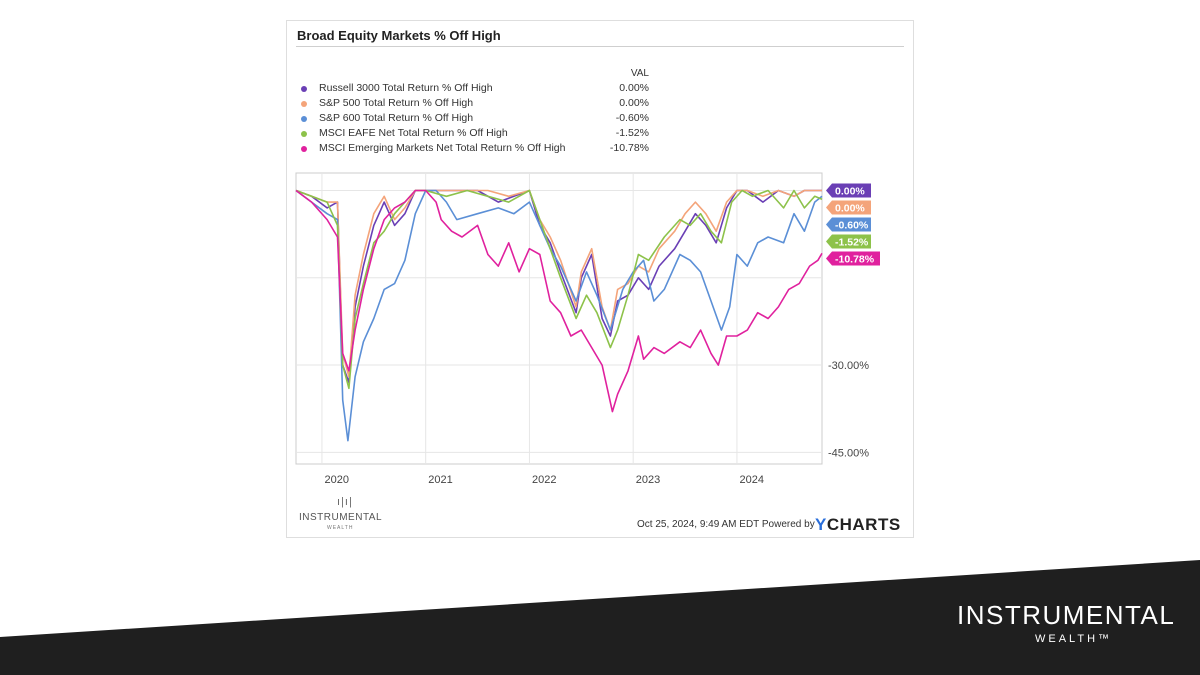 The width and height of the screenshot is (1200, 675). Describe the element at coordinates (1074, 639) in the screenshot. I see `brand-sub: WEALTH™` at that location.